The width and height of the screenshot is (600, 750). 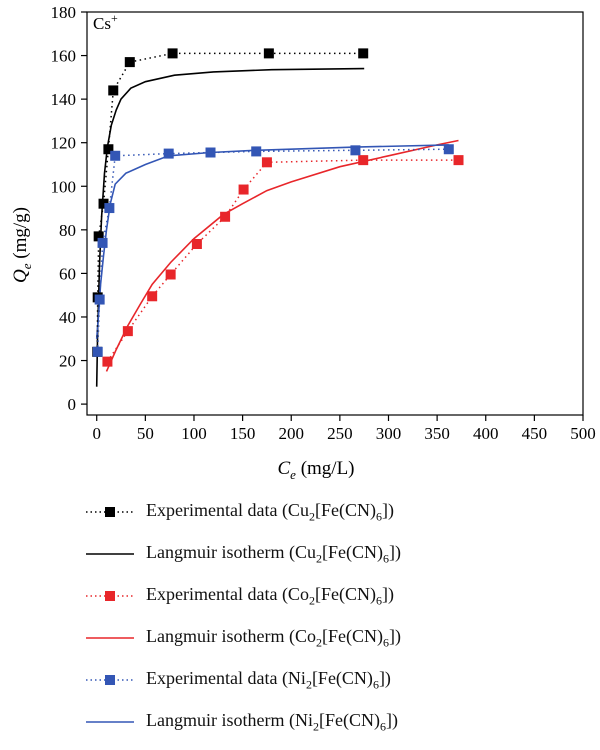 What do you see at coordinates (67, 273) in the screenshot?
I see `y-tick-label: 60` at bounding box center [67, 273].